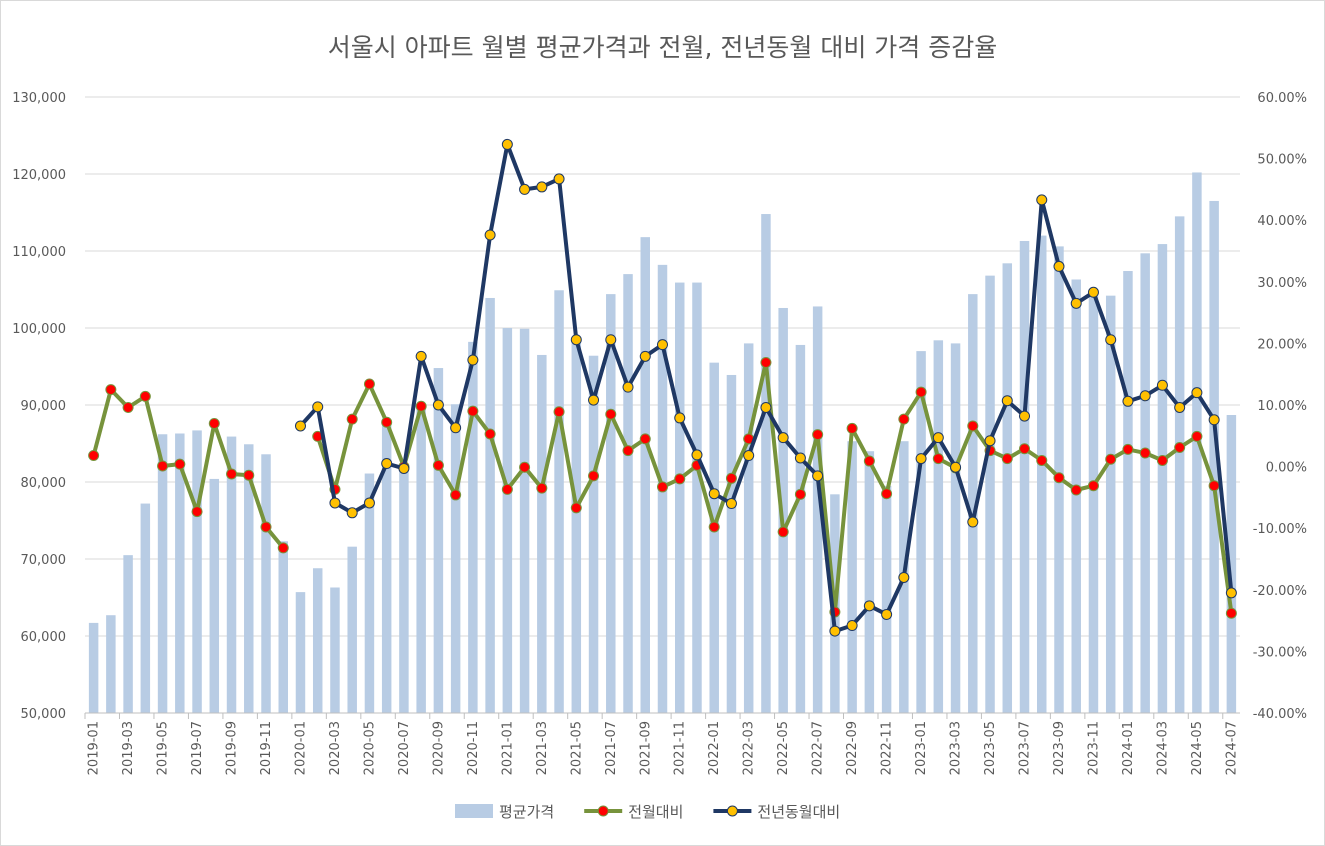  I want to click on x-tick-label: 2022-07, so click(818, 748).